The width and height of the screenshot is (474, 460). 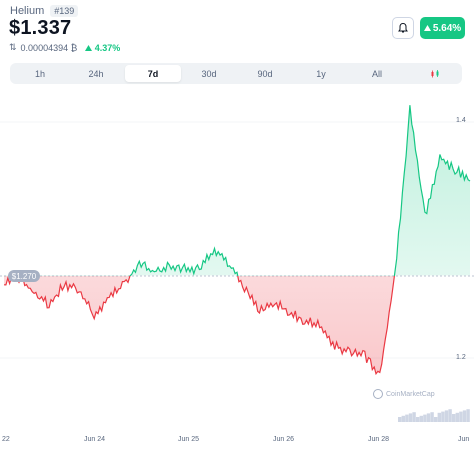 I want to click on btc-price-row: ⇅ 0.00004394 ₿ 4.37%, so click(x=64, y=47).